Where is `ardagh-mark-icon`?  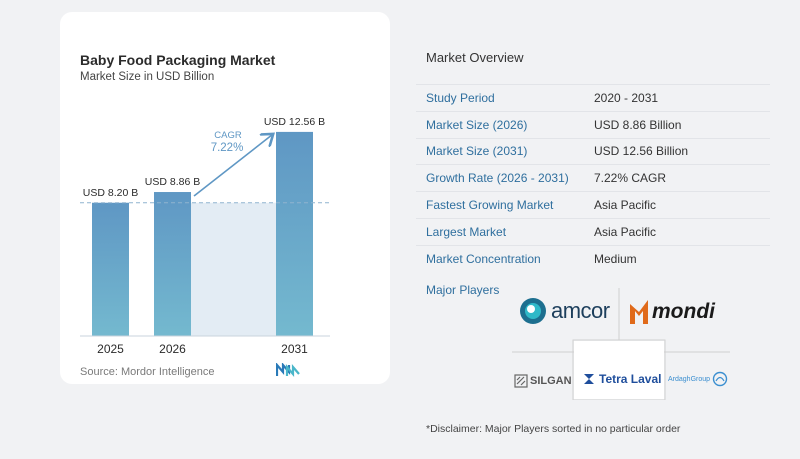 ardagh-mark-icon is located at coordinates (720, 379).